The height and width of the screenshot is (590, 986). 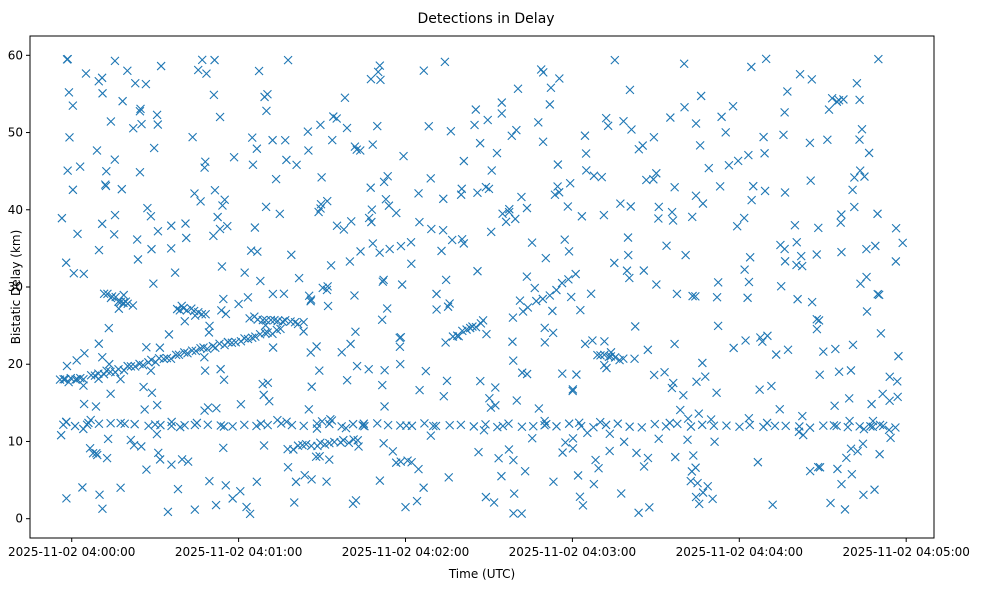 I want to click on x-tick-label: 2025-11-02 04:02:00, so click(x=405, y=552).